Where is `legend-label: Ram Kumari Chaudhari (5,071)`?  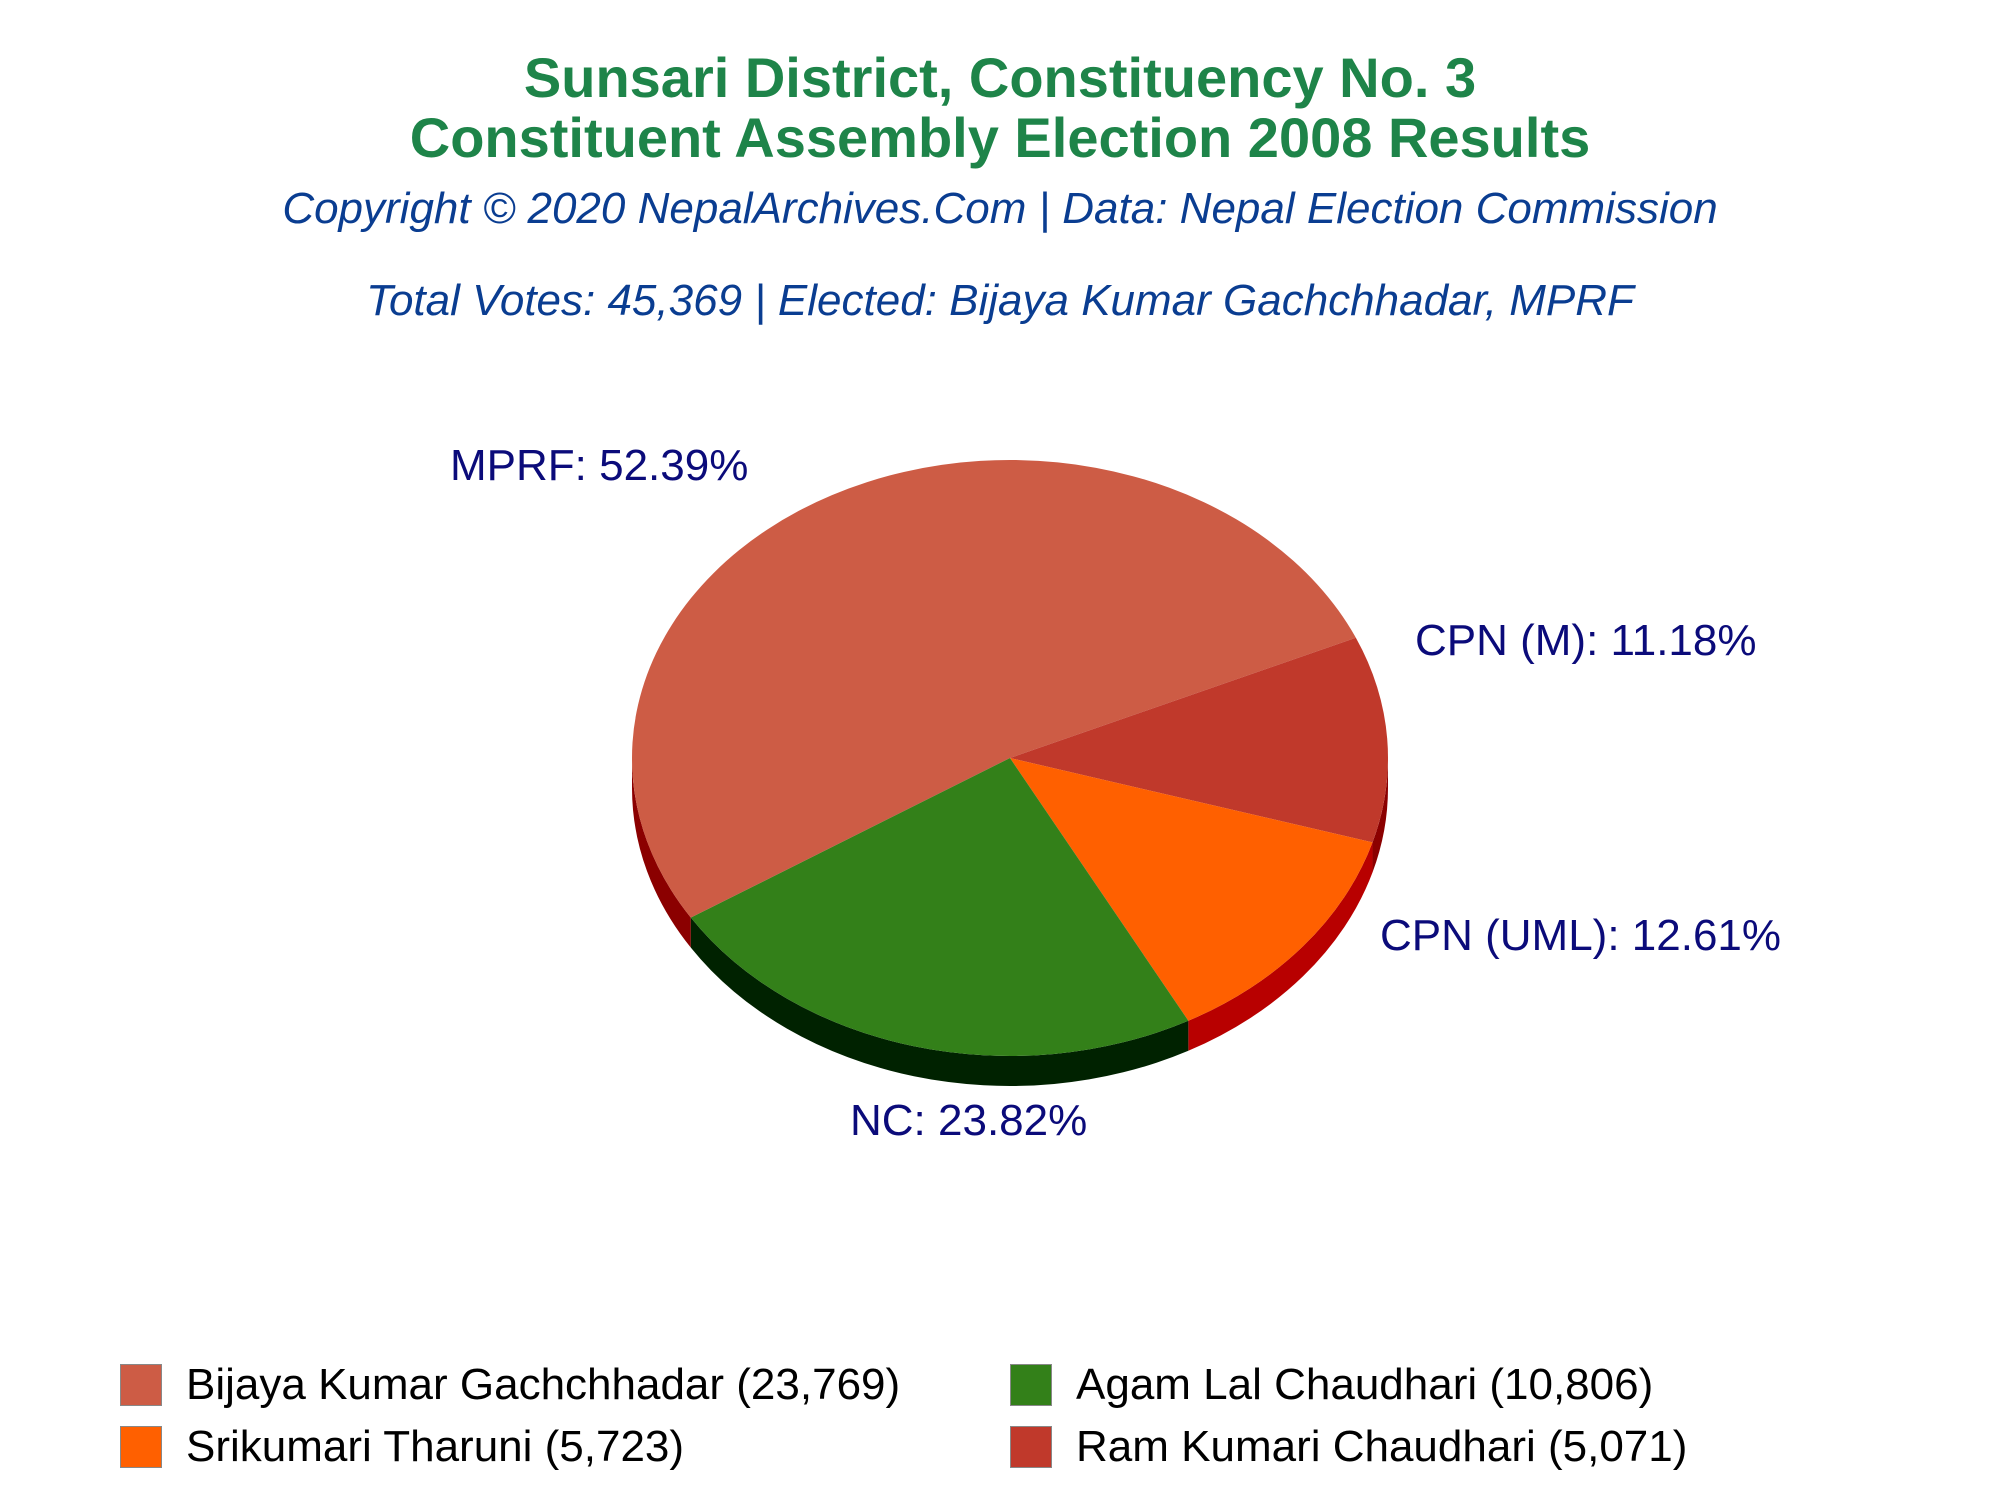
legend-label: Ram Kumari Chaudhari (5,071) is located at coordinates (1382, 1446).